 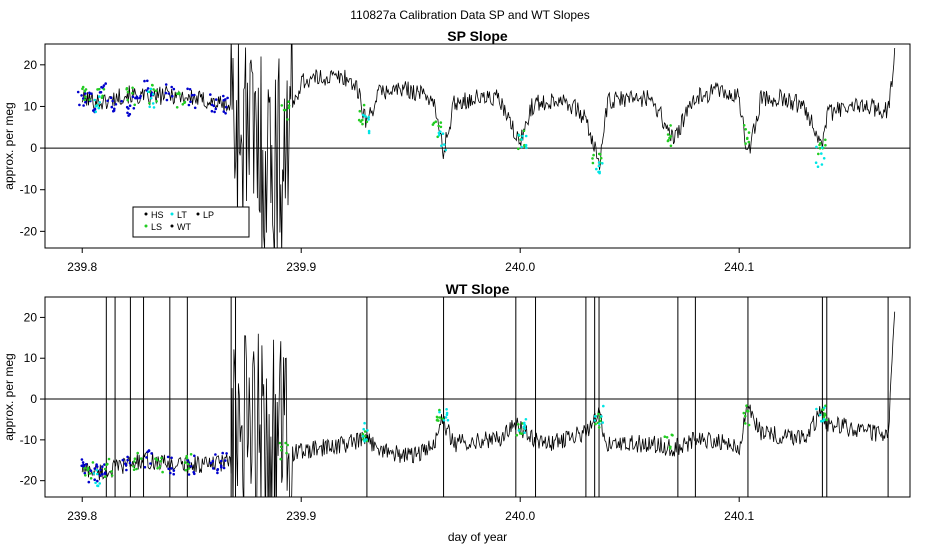 I want to click on y-tick-label: -20, so click(x=29, y=231).